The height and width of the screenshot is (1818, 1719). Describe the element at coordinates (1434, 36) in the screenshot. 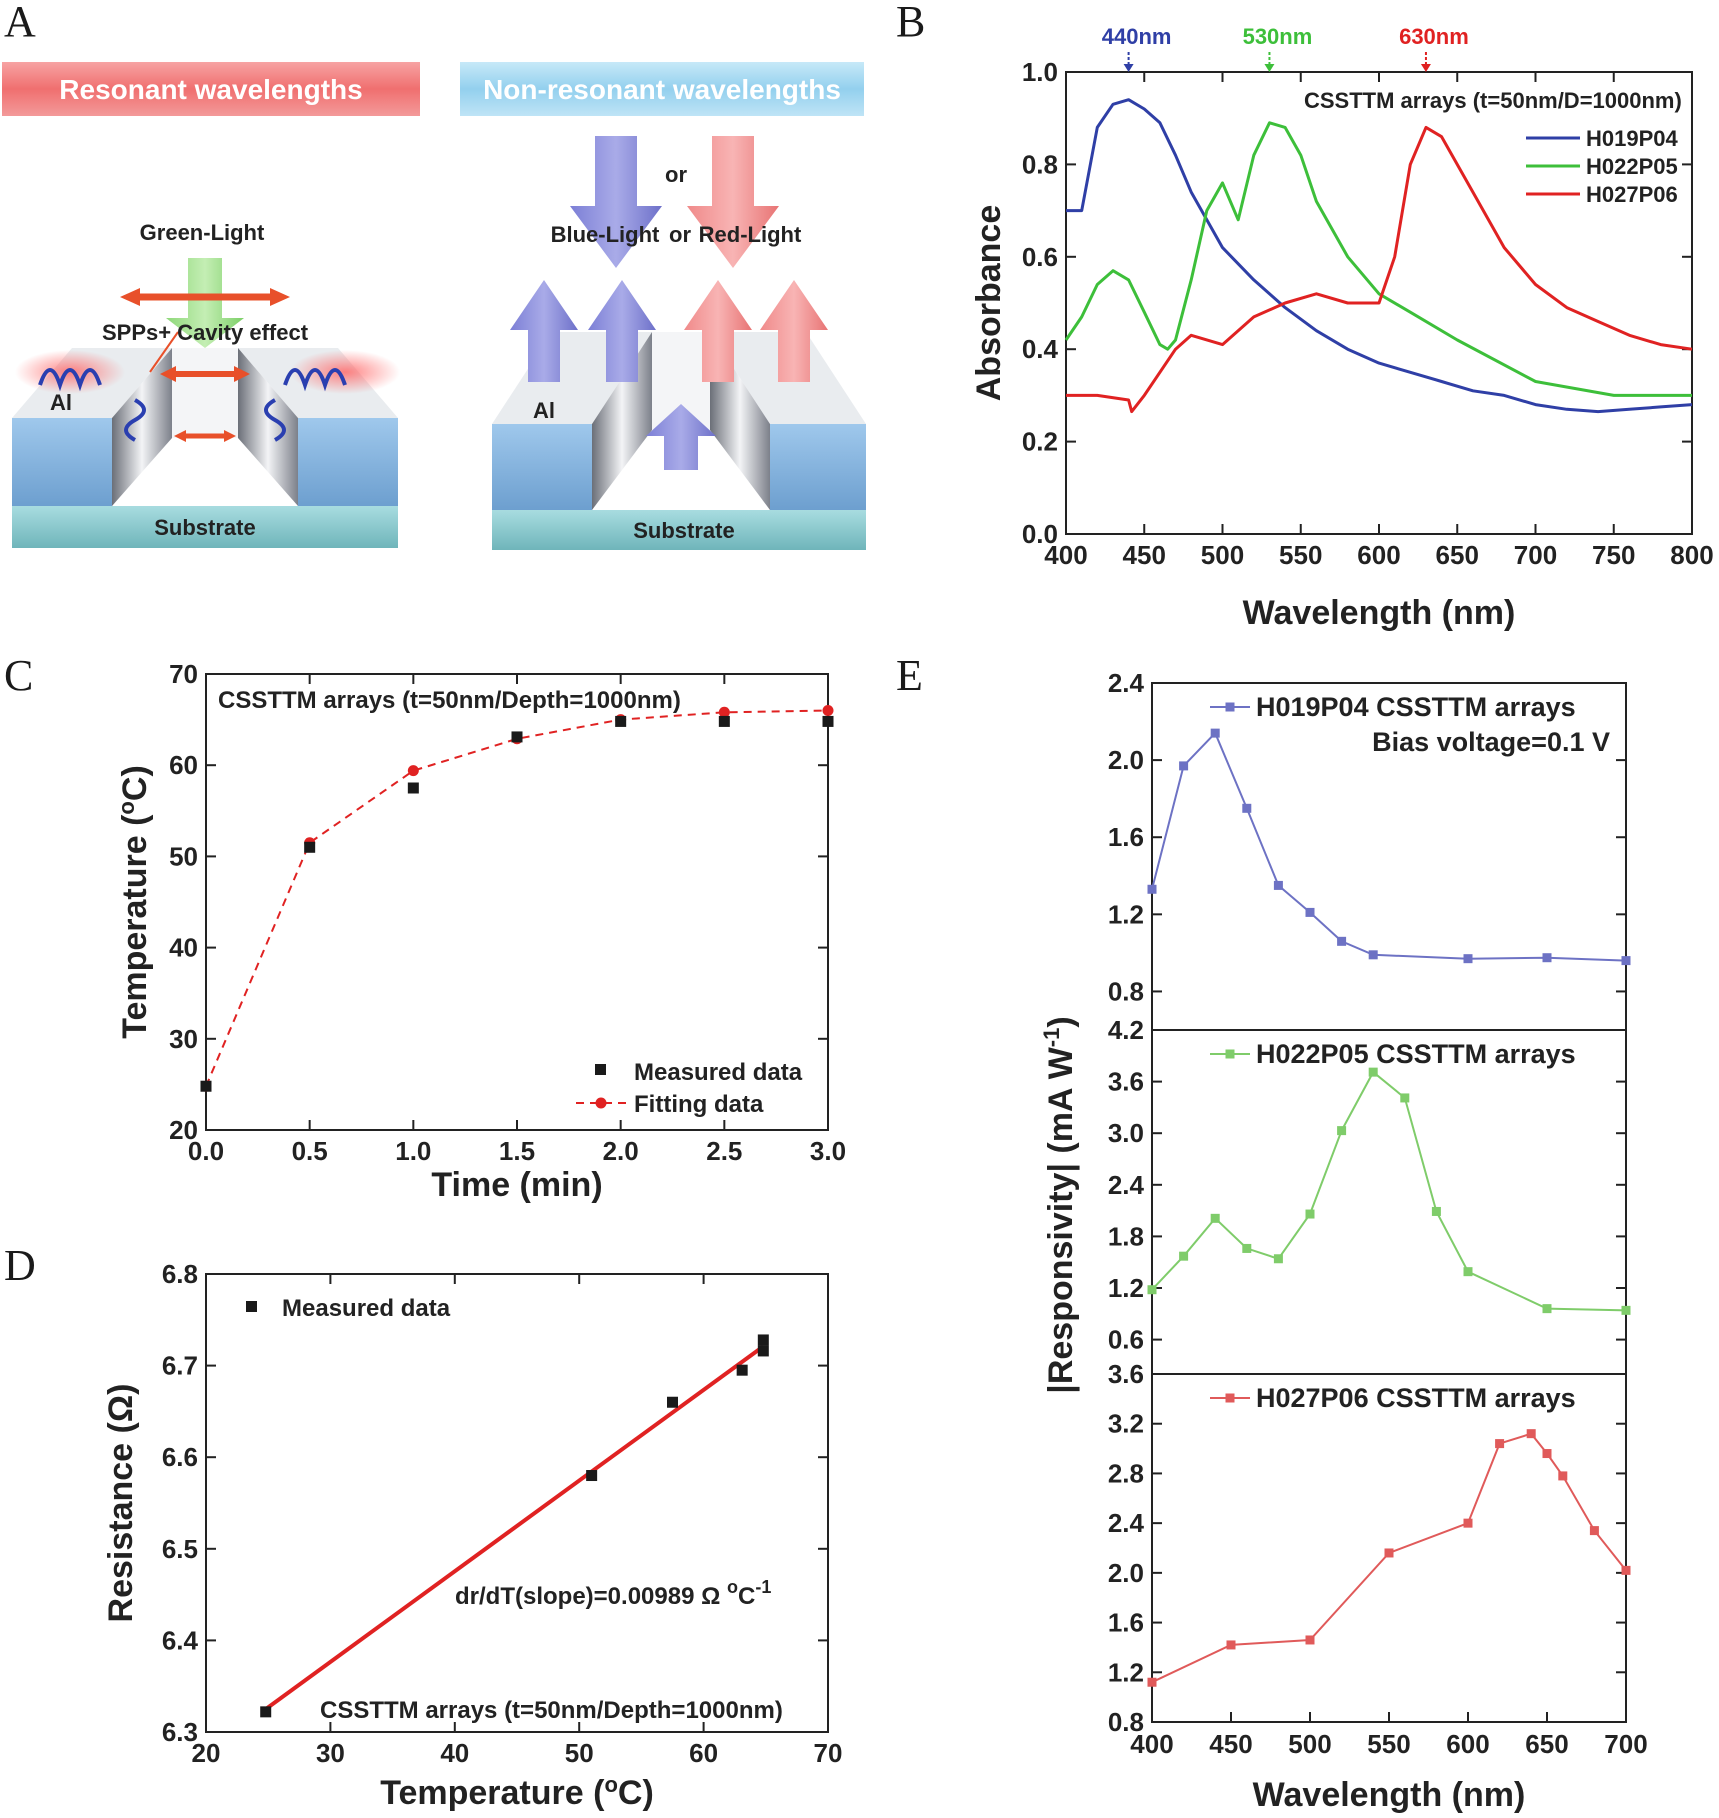

I see `wavelength-marker-label: 630nm` at that location.